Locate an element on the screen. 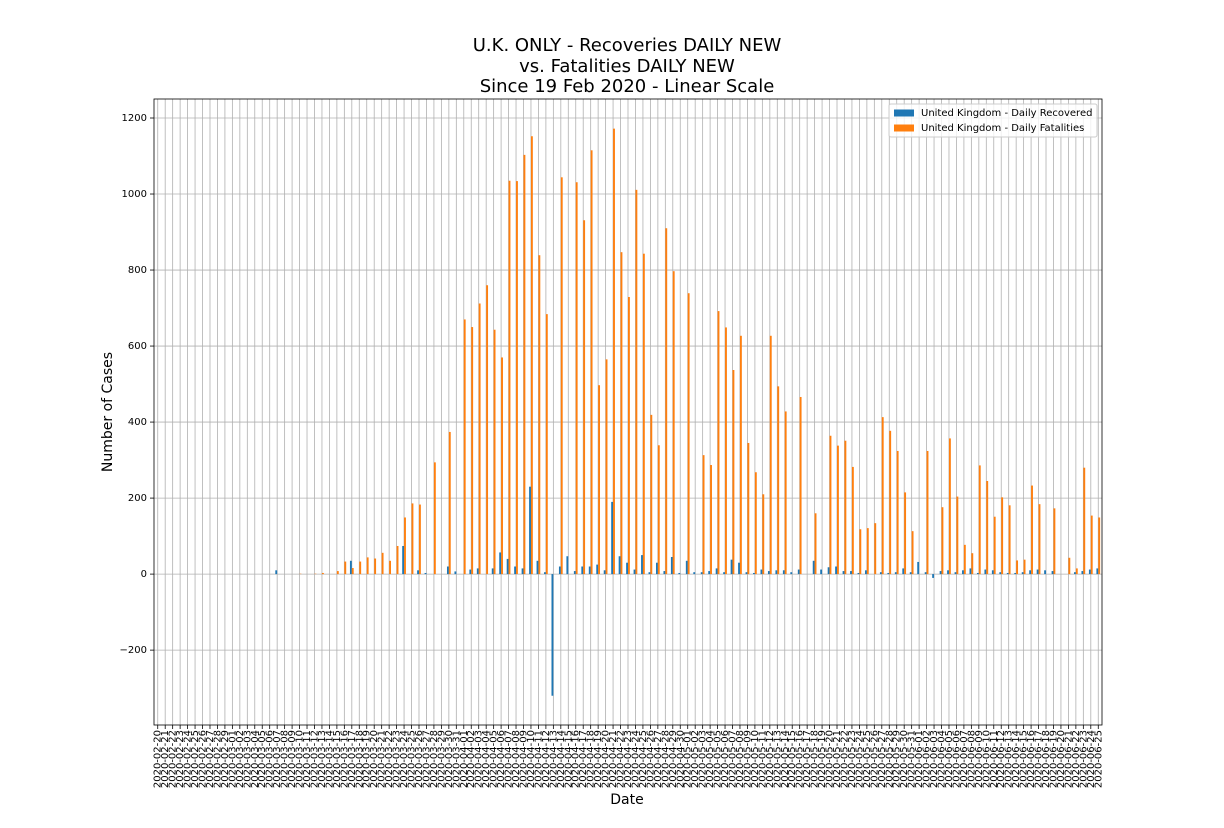  x-tick-label: 2020-06-07 is located at coordinates (964, 759).